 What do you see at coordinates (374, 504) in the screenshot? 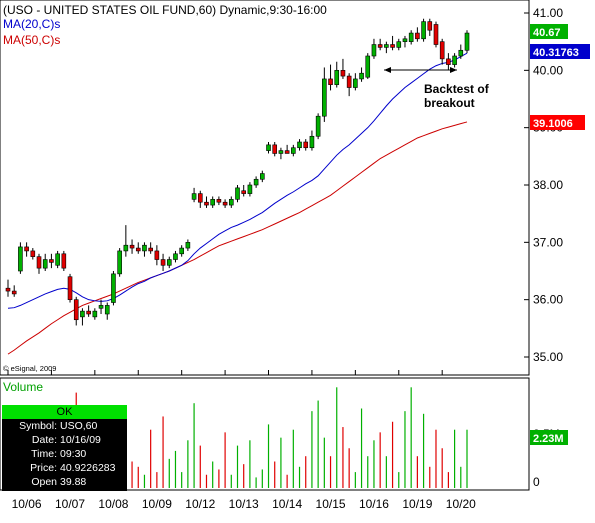
I see `x-tick-label: 10/16` at bounding box center [374, 504].